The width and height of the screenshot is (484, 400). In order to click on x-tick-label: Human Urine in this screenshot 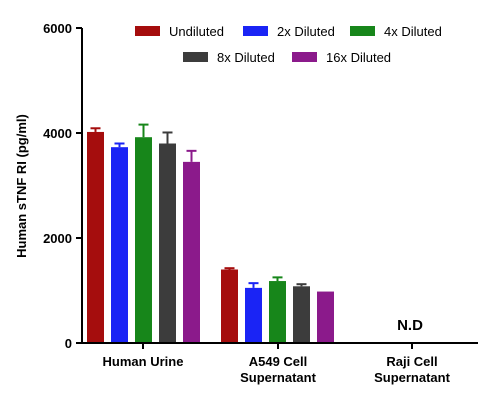, I will do `click(143, 361)`.